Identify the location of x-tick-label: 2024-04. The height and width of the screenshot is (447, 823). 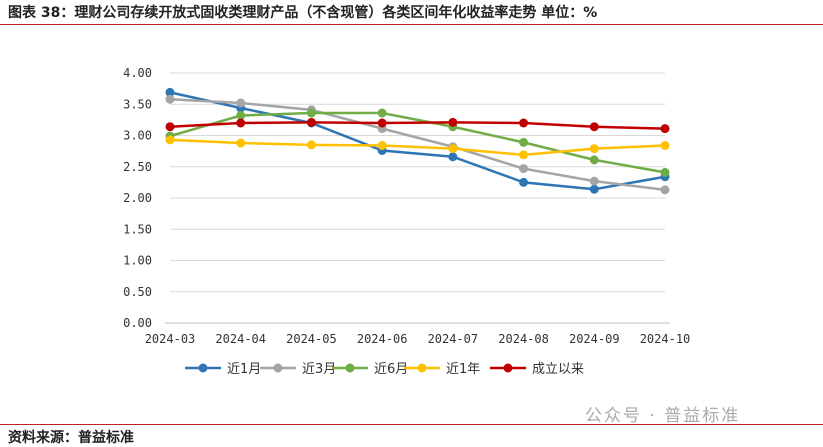
(240, 339).